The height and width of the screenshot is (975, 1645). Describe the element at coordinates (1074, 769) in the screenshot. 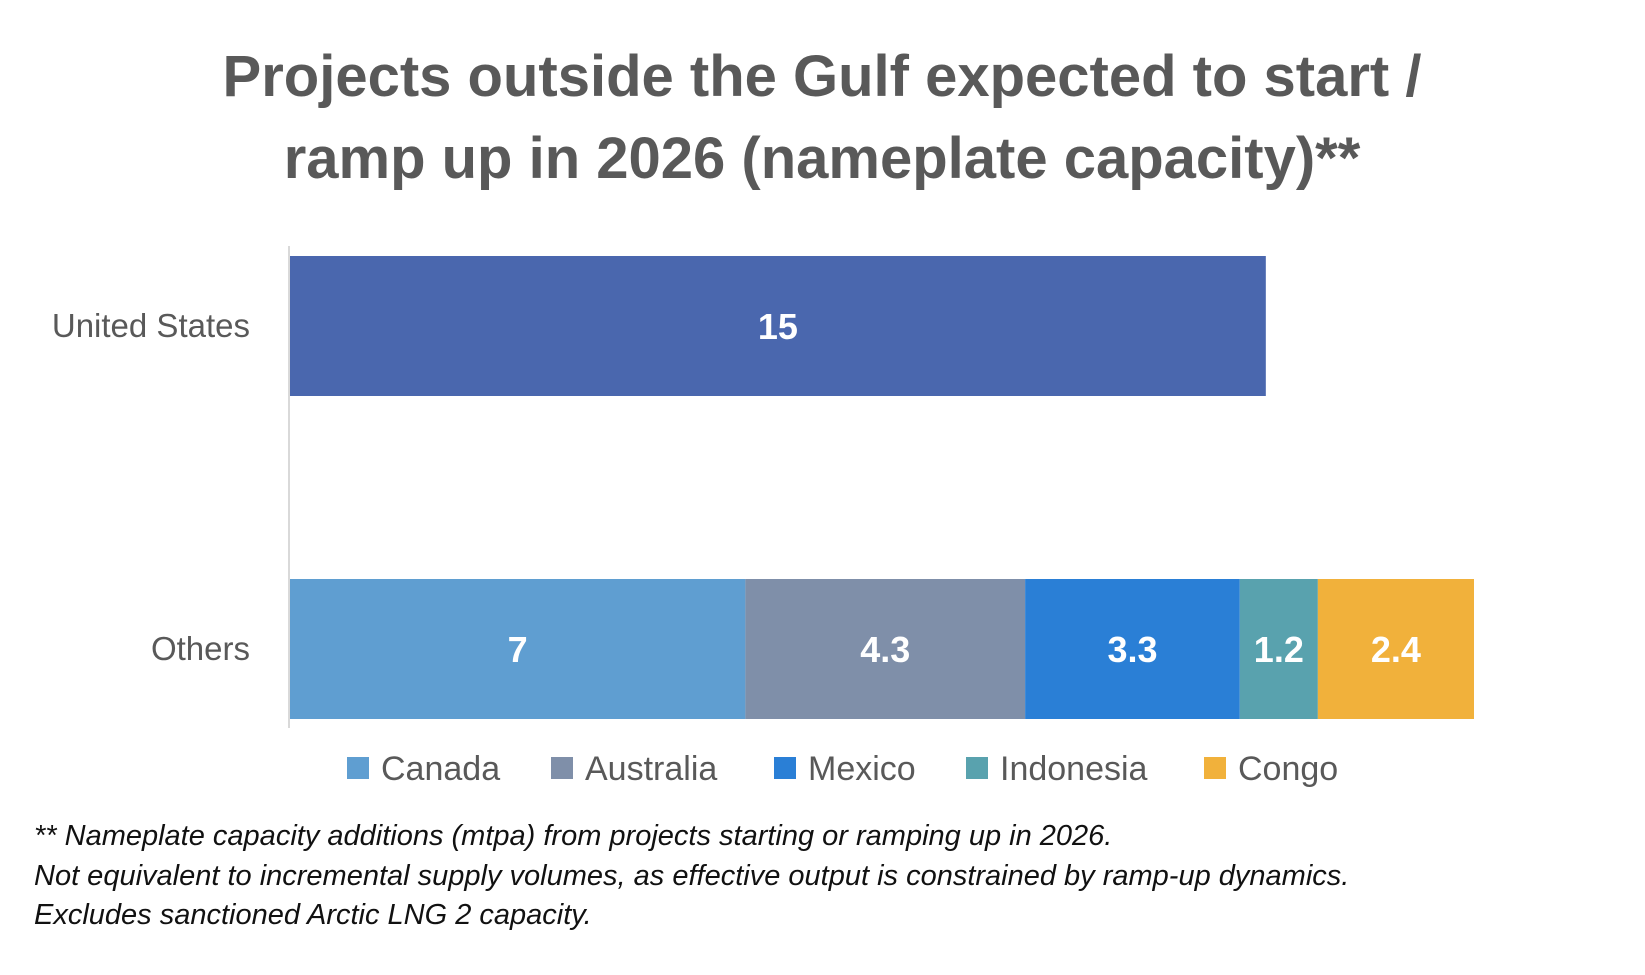

I see `legend-label-indonesia: Indonesia` at that location.